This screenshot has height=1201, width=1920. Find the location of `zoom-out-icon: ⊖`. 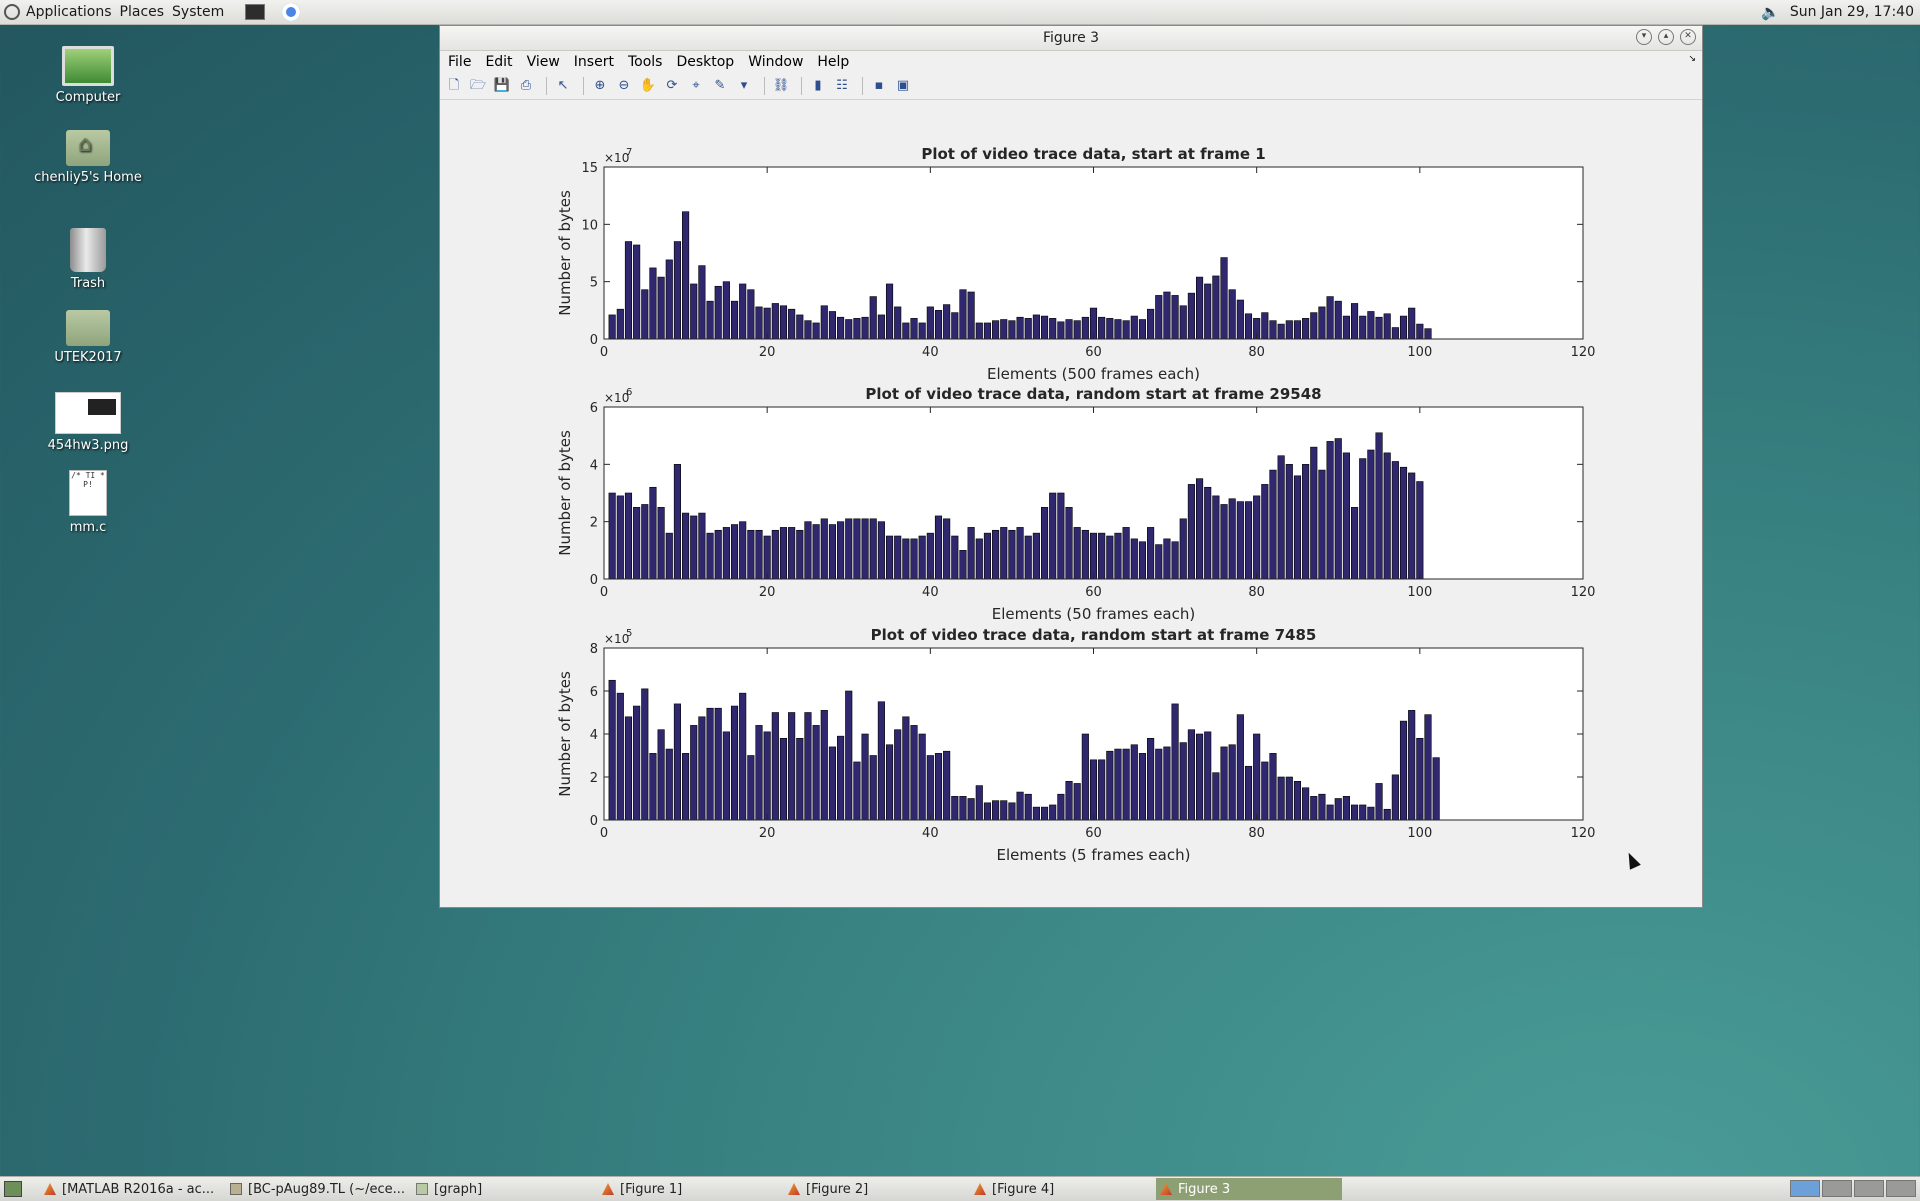

zoom-out-icon: ⊖ is located at coordinates (624, 85).